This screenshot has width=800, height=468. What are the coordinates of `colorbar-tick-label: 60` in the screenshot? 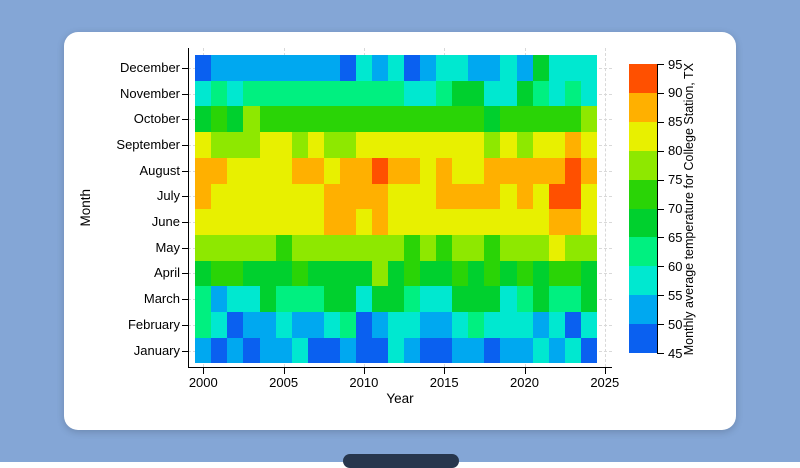 It's located at (675, 266).